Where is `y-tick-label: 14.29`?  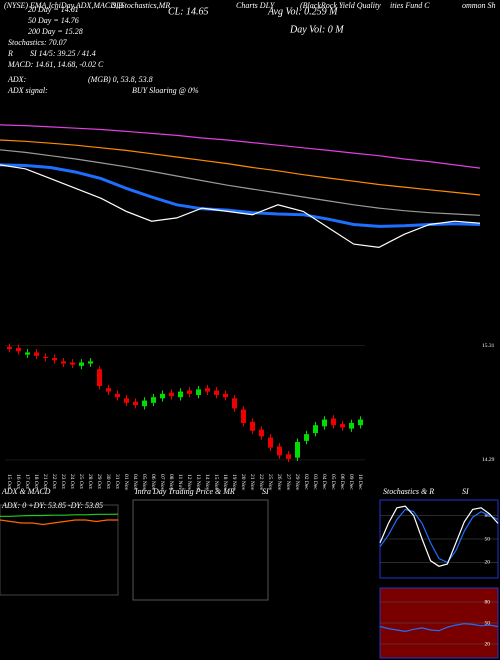
y-tick-label: 14.29 is located at coordinates (488, 460).